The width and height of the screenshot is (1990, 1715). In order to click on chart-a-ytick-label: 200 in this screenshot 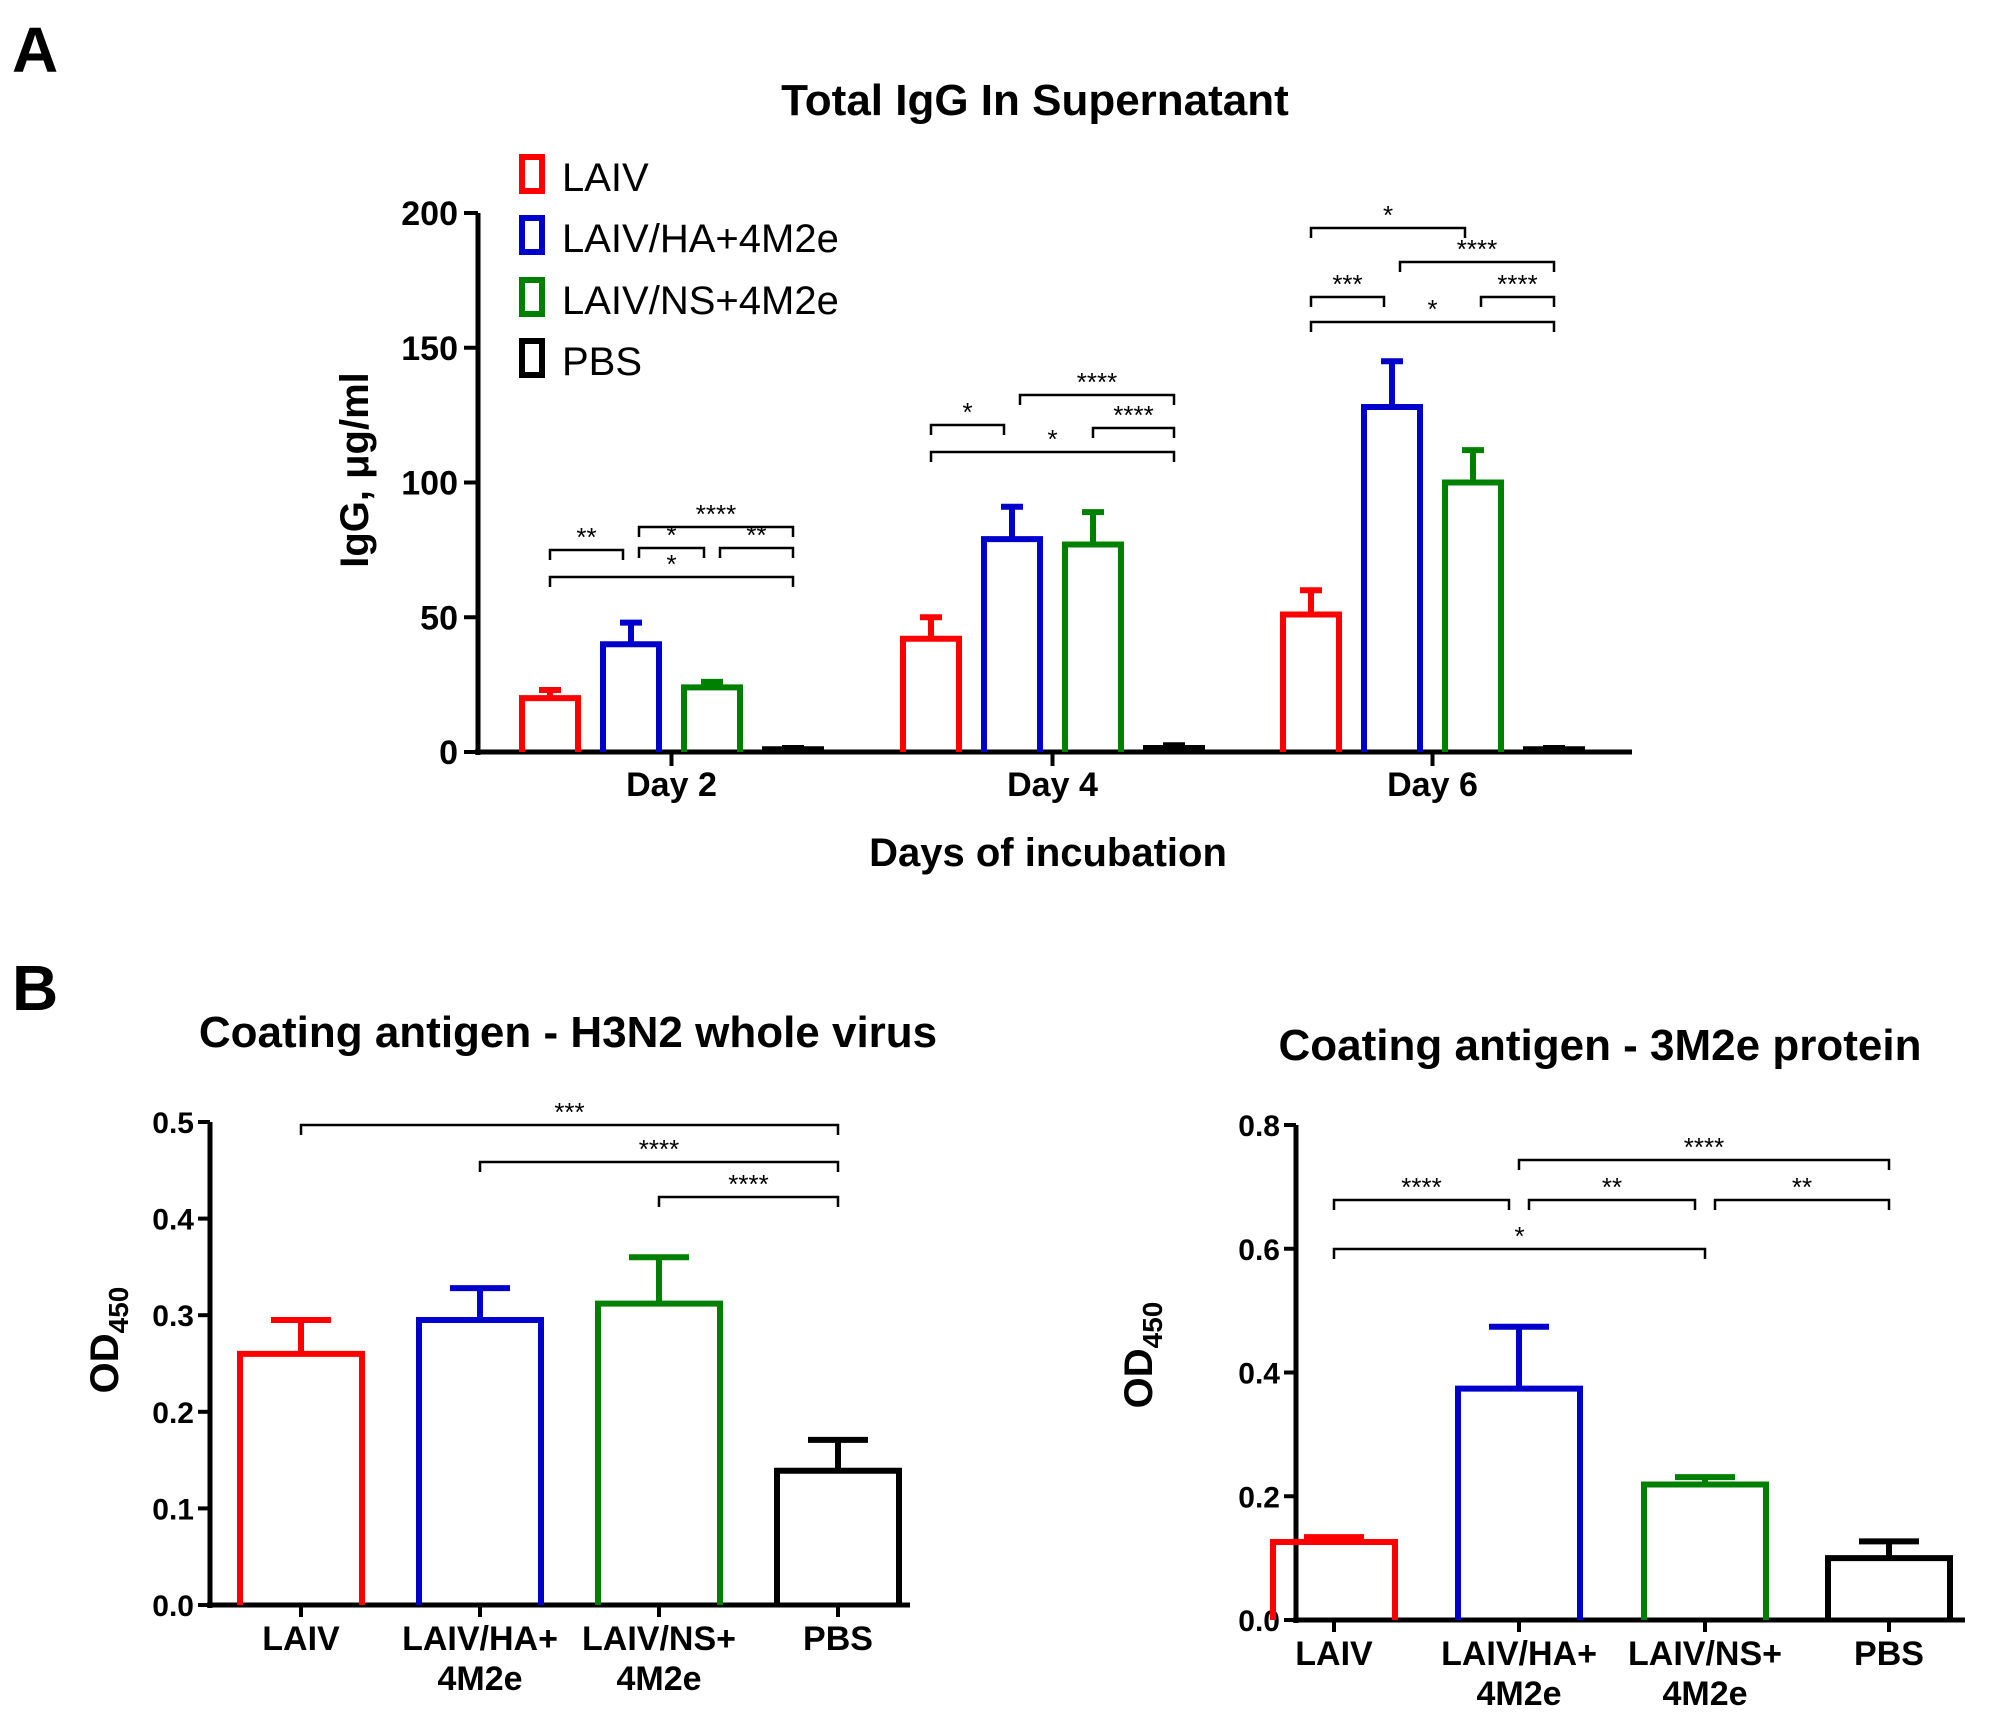, I will do `click(429, 214)`.